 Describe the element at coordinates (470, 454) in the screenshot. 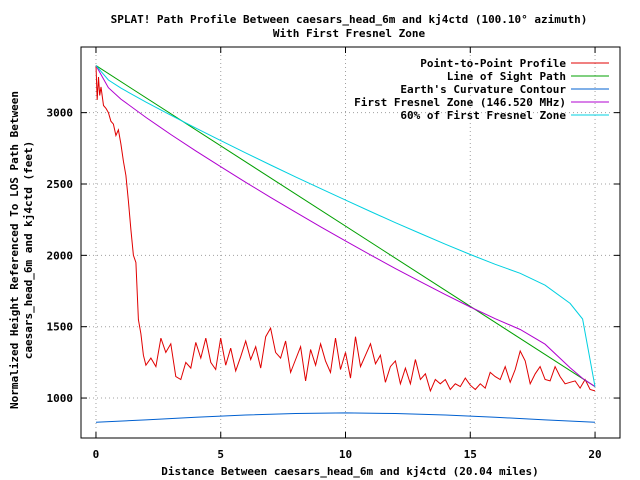

I see `x-tick-label: 15` at that location.